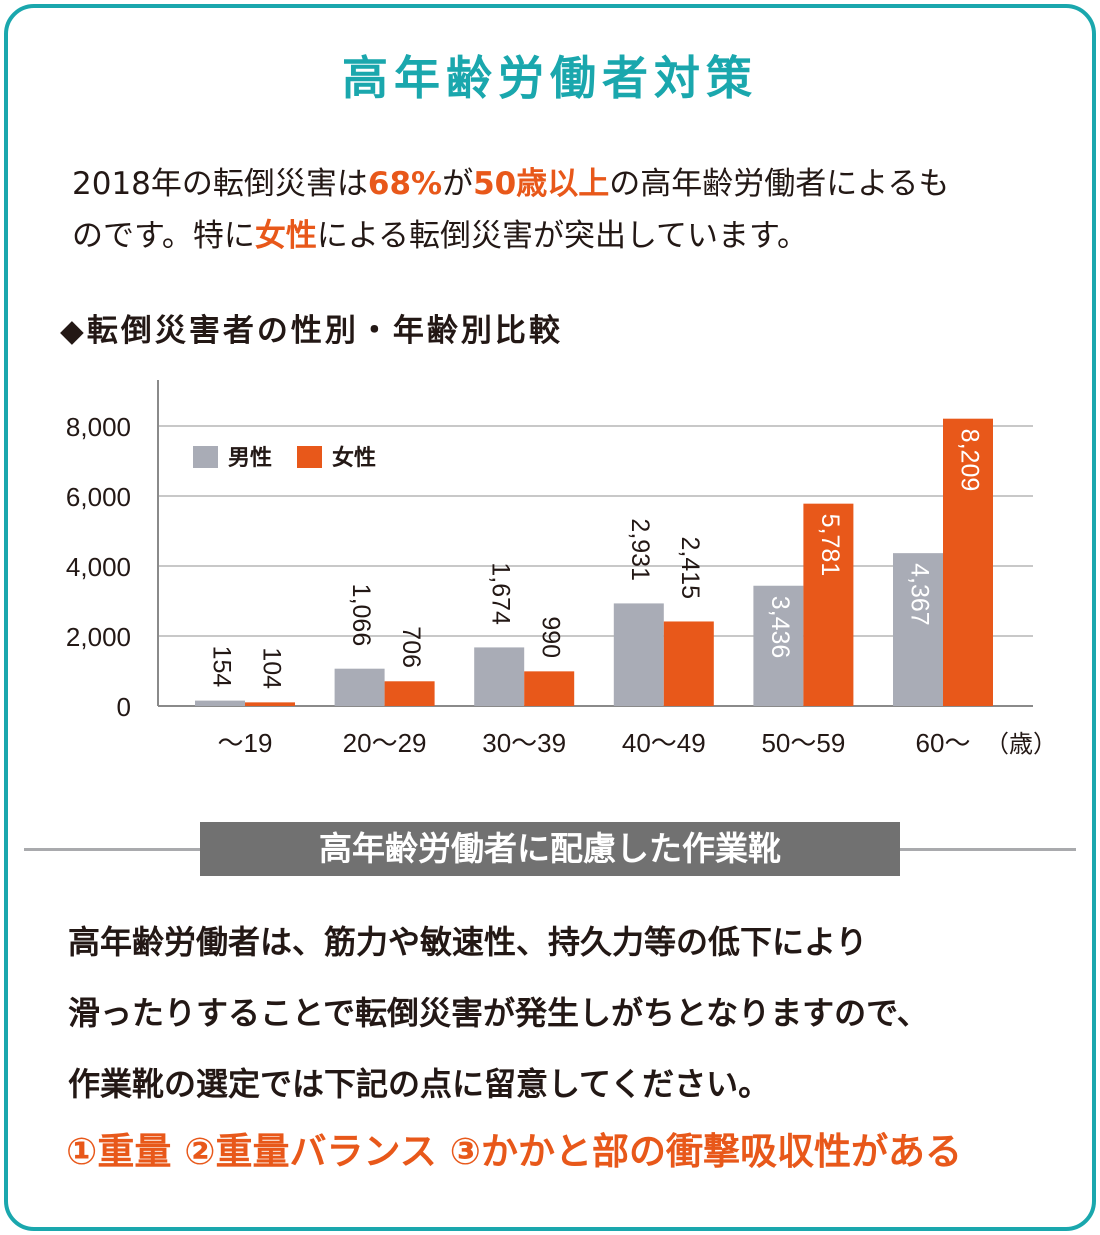 This screenshot has height=1235, width=1100. I want to click on data-label: 706, so click(411, 647).